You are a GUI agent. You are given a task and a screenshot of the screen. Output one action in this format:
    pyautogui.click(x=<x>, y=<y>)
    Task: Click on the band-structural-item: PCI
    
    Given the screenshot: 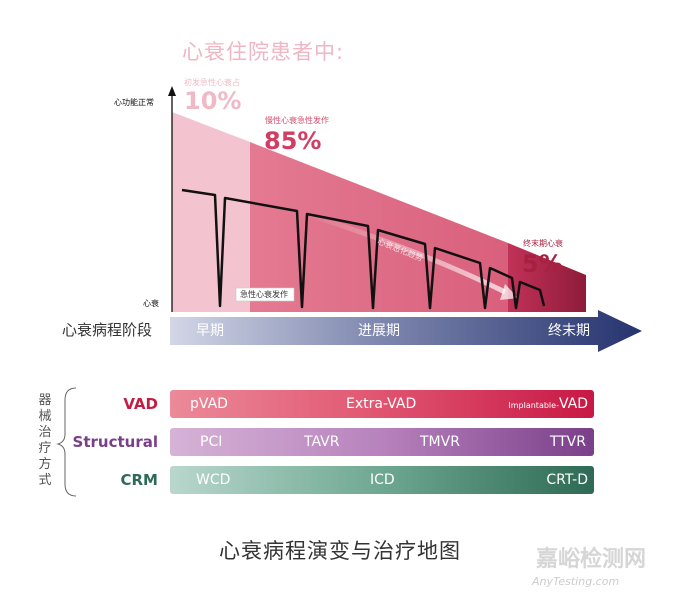 What is the action you would take?
    pyautogui.click(x=211, y=442)
    